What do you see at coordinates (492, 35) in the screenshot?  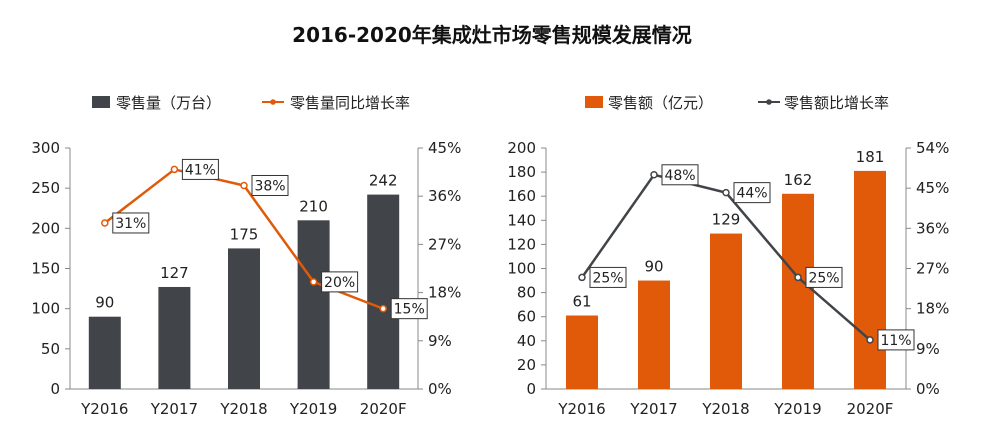 I see `chart-title: 2016-2020年集成灶市场零售规模发展情况` at bounding box center [492, 35].